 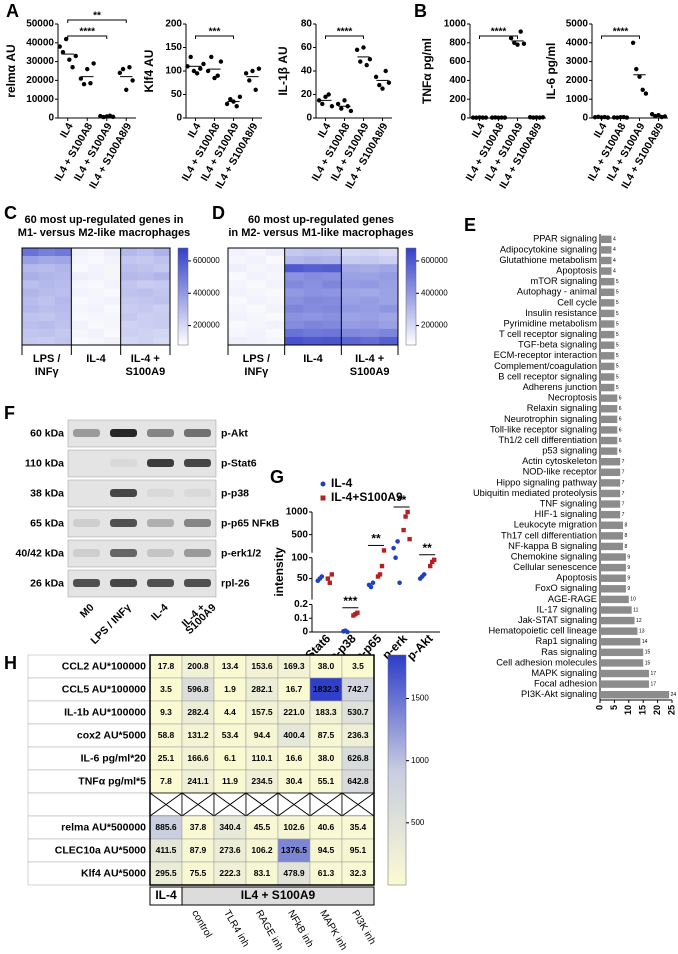 What do you see at coordinates (104, 666) in the screenshot?
I see `row-label: CCL2 AU*100000` at bounding box center [104, 666].